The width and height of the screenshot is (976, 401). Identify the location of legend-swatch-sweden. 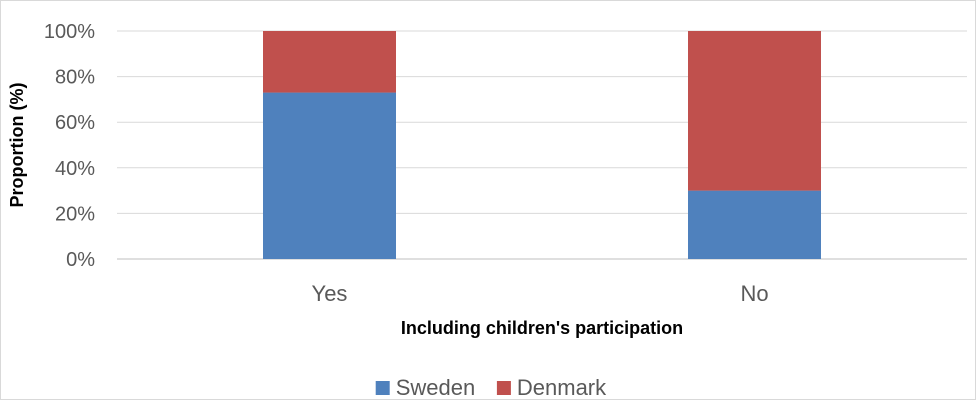
(382, 388).